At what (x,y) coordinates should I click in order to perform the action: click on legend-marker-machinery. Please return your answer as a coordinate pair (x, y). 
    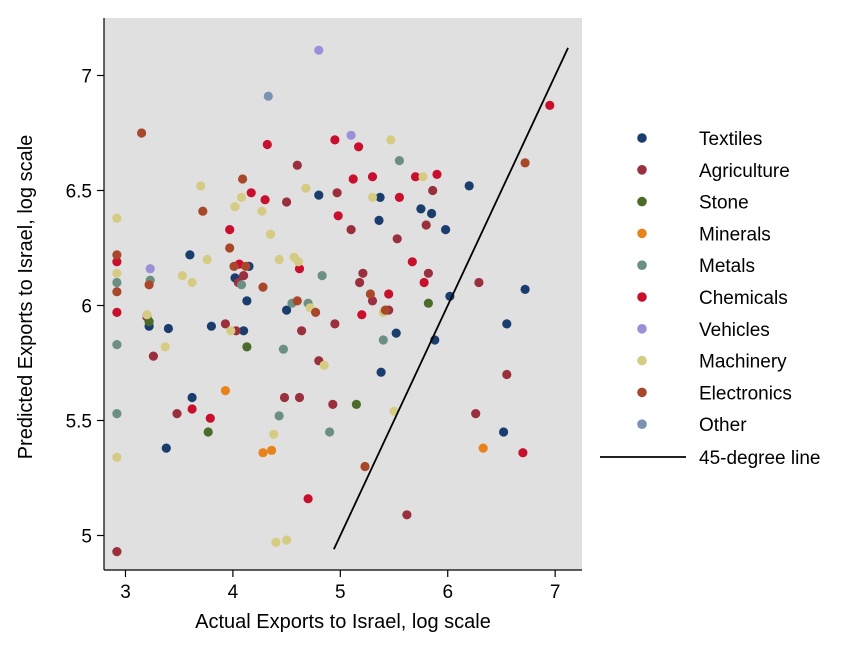
    Looking at the image, I should click on (642, 360).